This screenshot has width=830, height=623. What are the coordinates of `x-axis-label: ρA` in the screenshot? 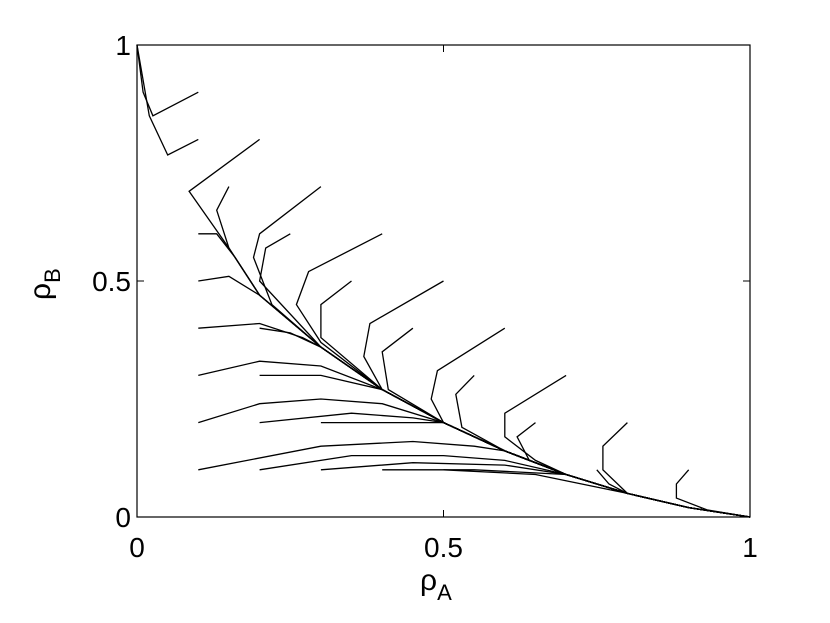 It's located at (436, 584).